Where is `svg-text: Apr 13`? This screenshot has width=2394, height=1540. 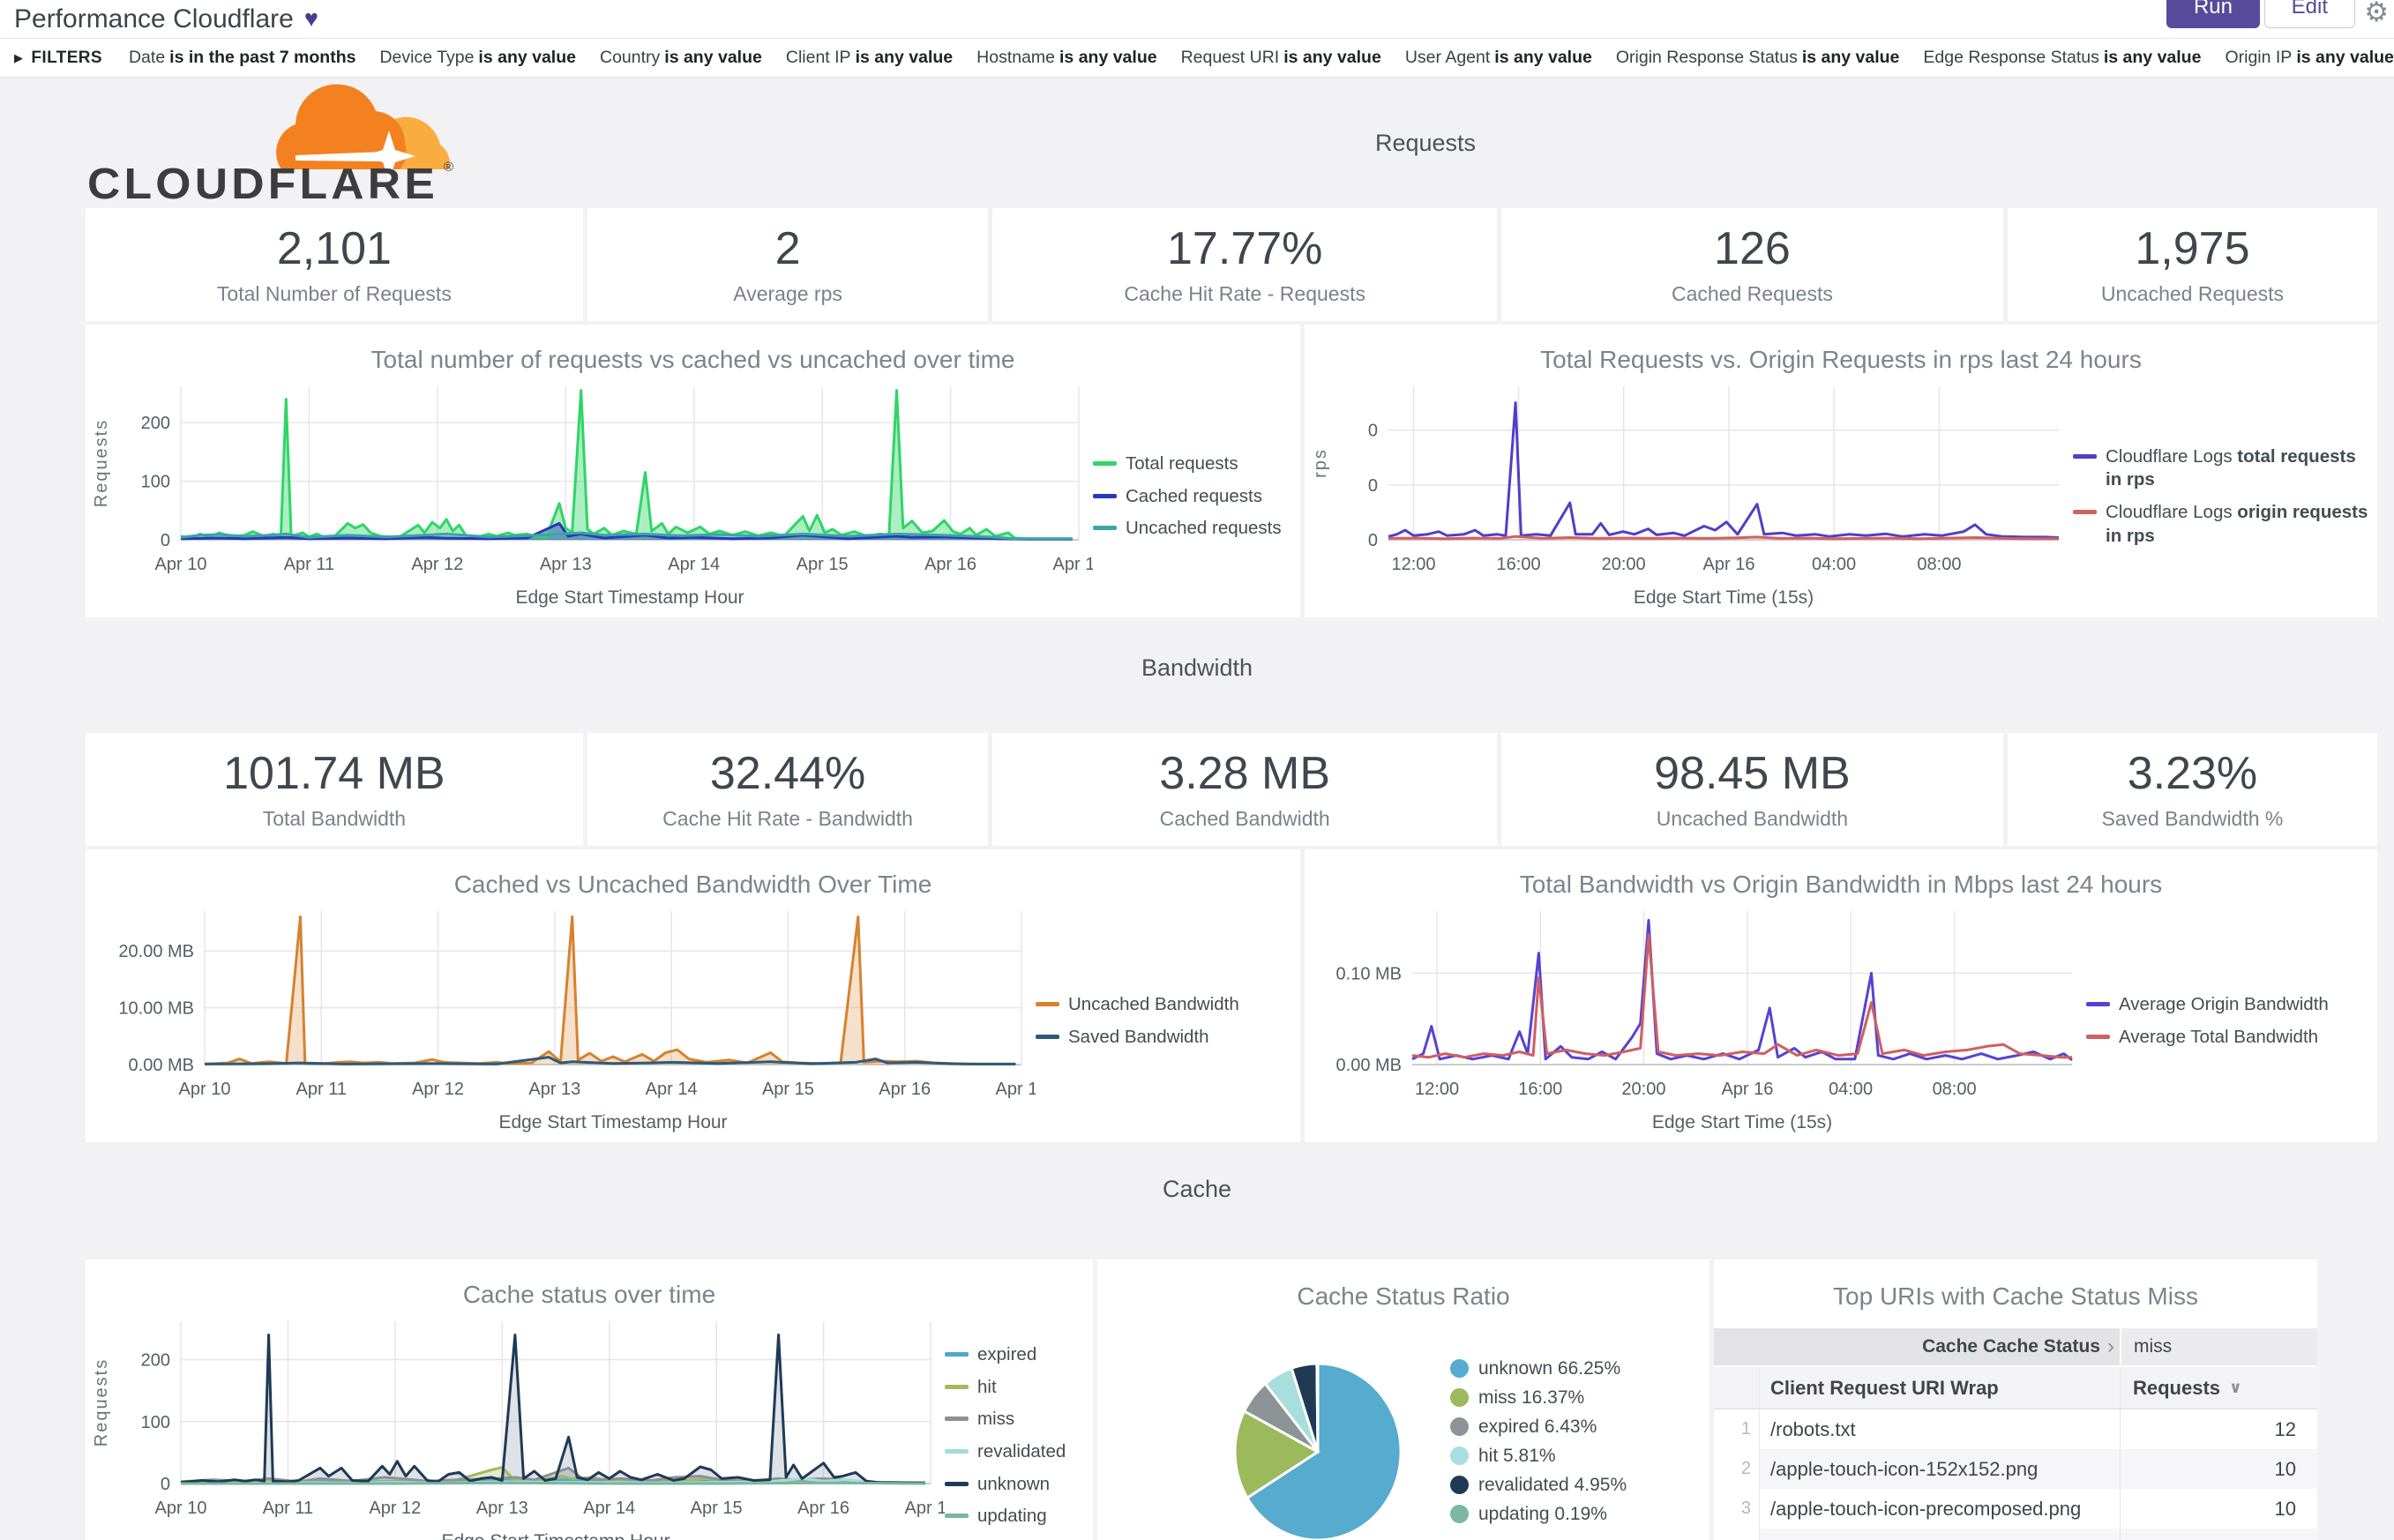 svg-text: Apr 13 is located at coordinates (554, 1089).